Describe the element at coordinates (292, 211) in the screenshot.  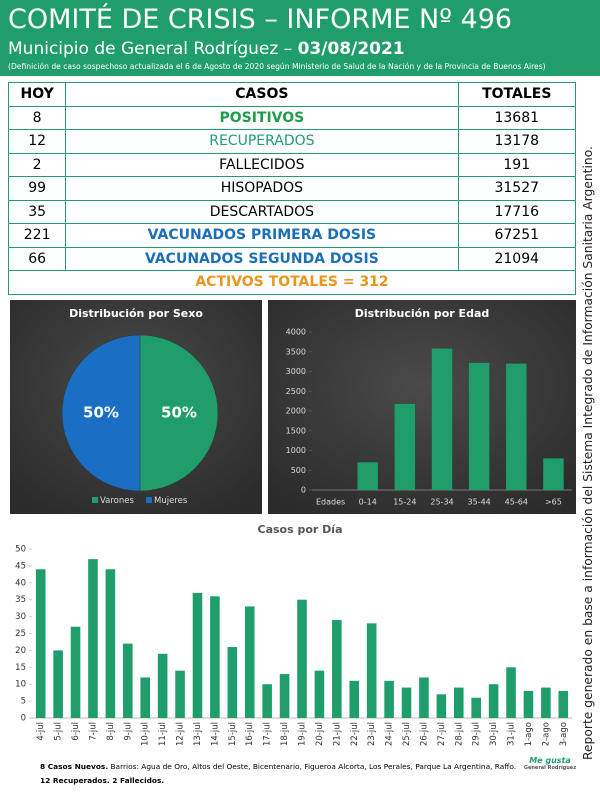
I see `table-row: 35 DESCARTADOS 17716` at that location.